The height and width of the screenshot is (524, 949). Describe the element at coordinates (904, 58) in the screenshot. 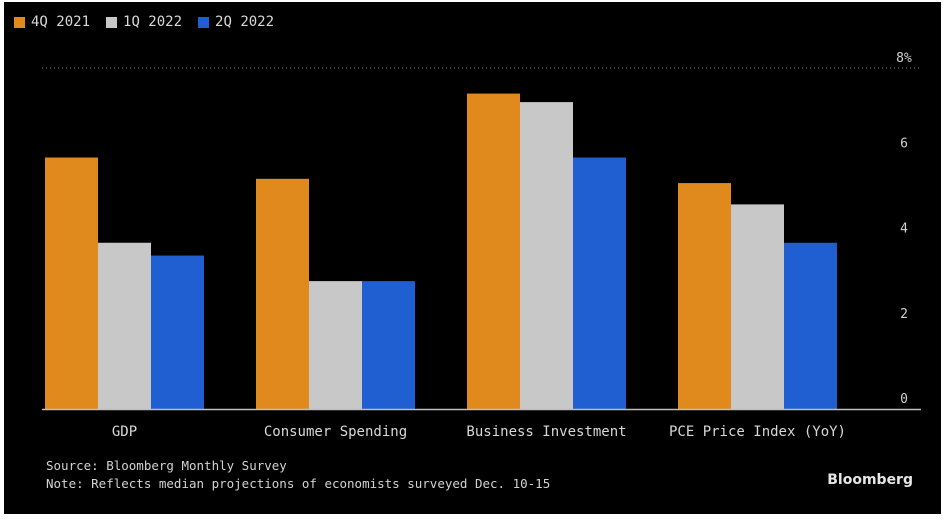

I see `y-tick-label-4: 8%` at that location.